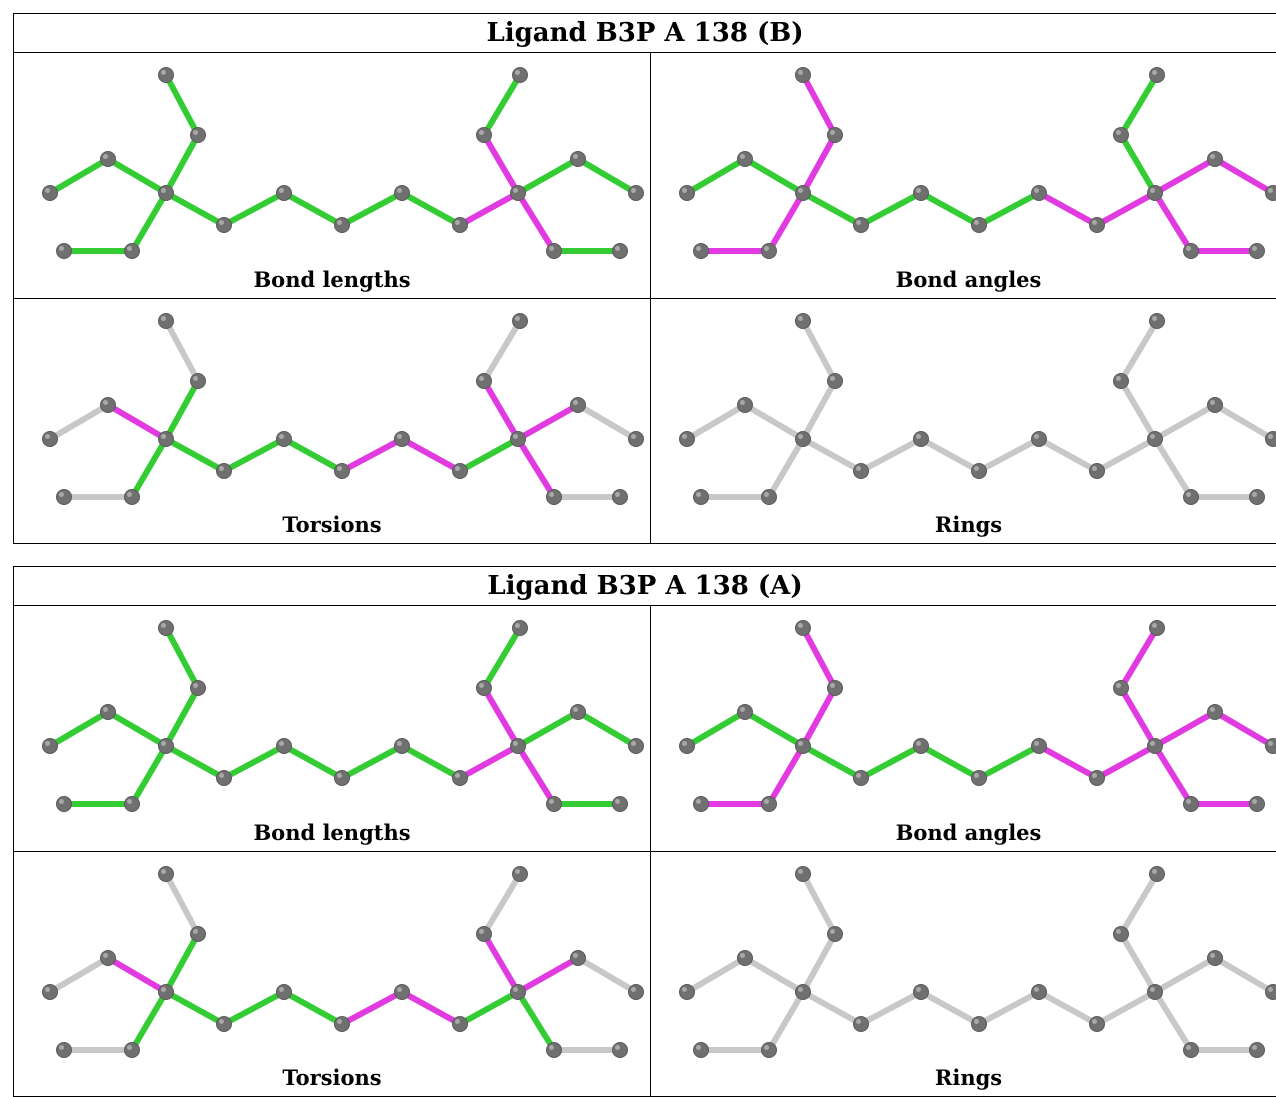 This screenshot has width=1276, height=1097. What do you see at coordinates (645, 33) in the screenshot?
I see `block-title: Ligand B3P A 138 (B)` at bounding box center [645, 33].